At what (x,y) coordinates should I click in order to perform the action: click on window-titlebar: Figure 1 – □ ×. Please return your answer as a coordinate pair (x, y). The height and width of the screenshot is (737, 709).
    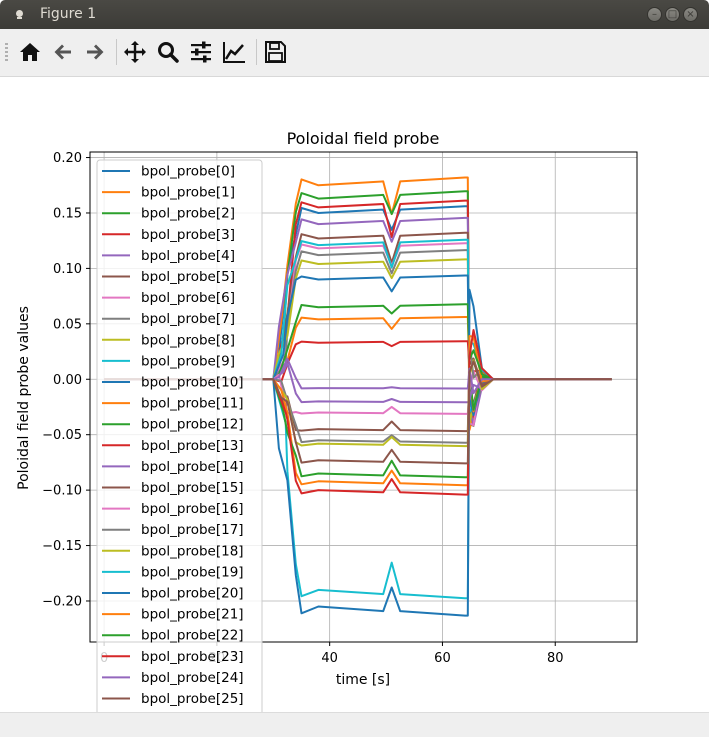
    Looking at the image, I should click on (354, 14).